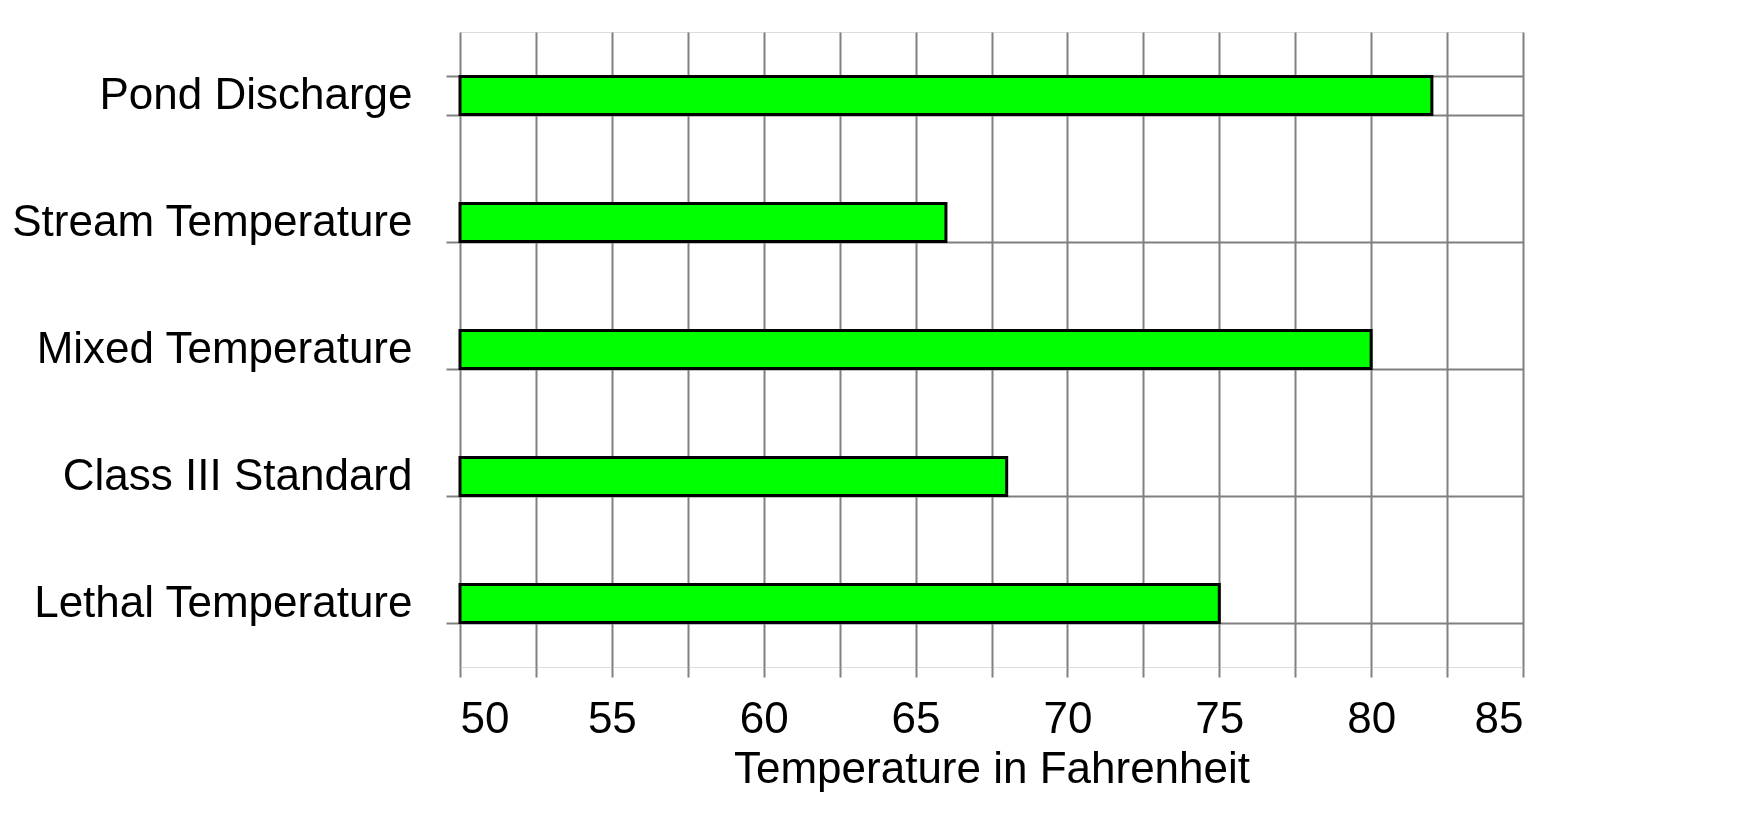 The height and width of the screenshot is (833, 1737). Describe the element at coordinates (992, 767) in the screenshot. I see `x-axis-title: Temperature in Fahrenheit` at that location.